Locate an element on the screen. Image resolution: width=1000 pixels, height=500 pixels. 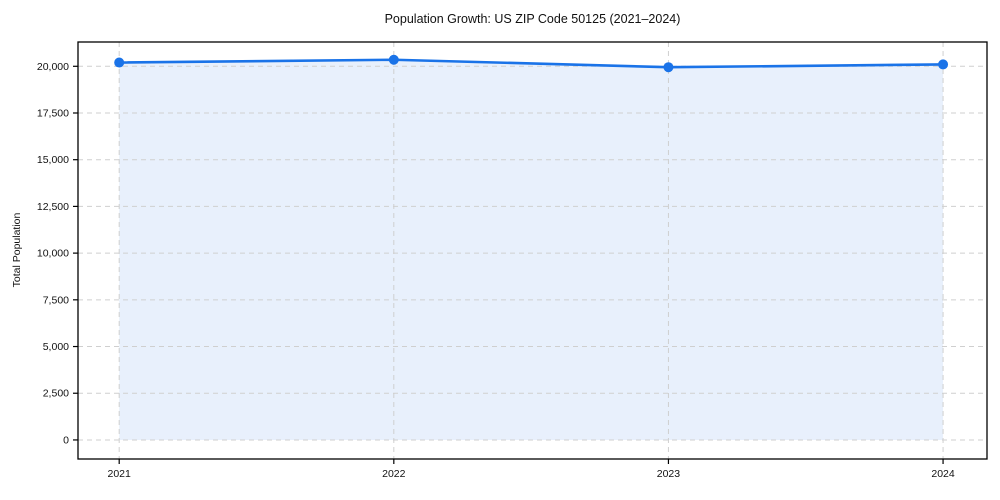
x-tick-label: 2022 is located at coordinates (394, 474).